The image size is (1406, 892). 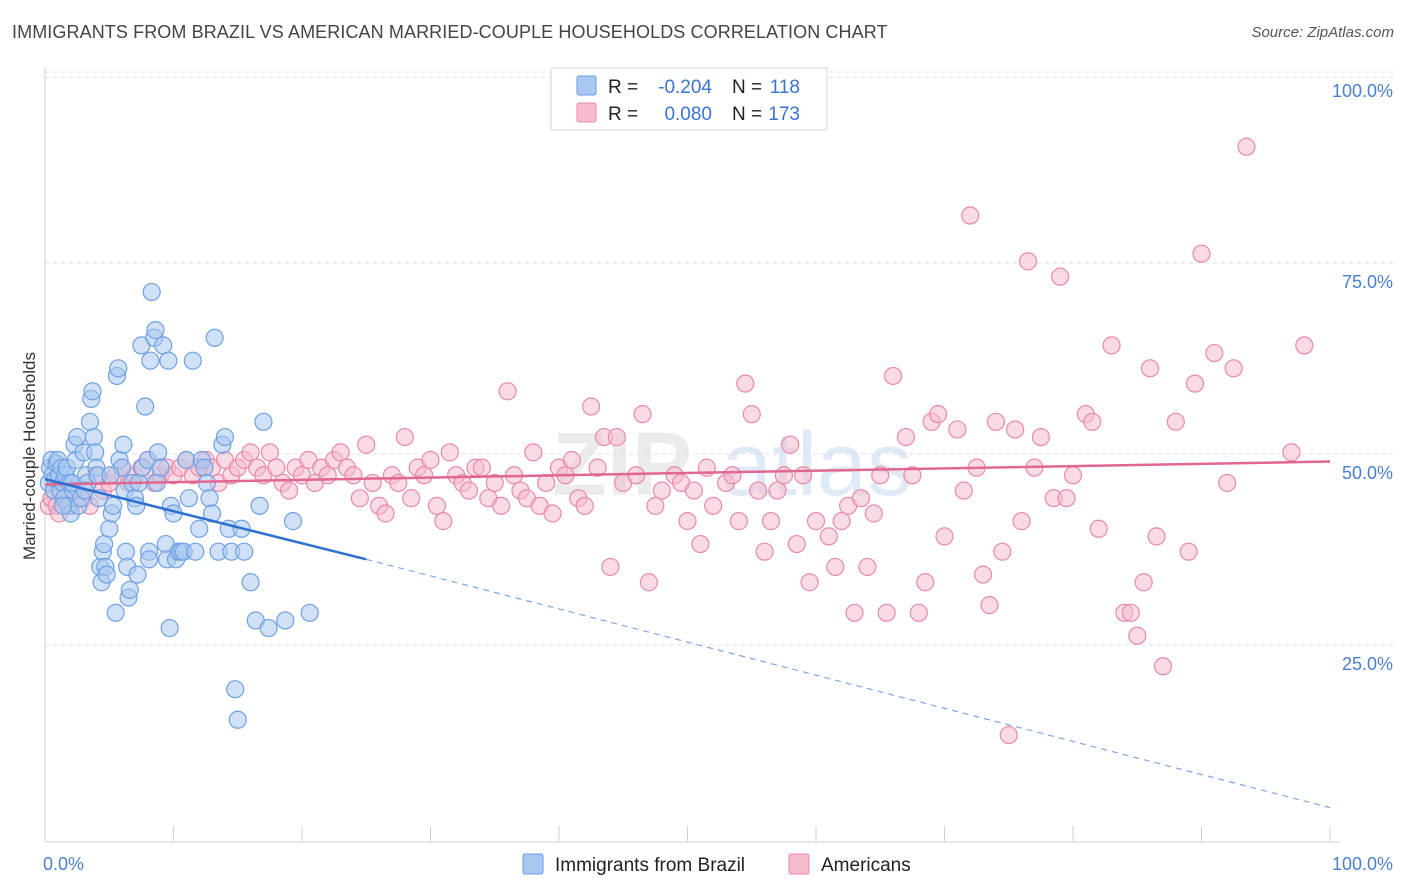 I want to click on brazil-trend-line, so click(x=205, y=519).